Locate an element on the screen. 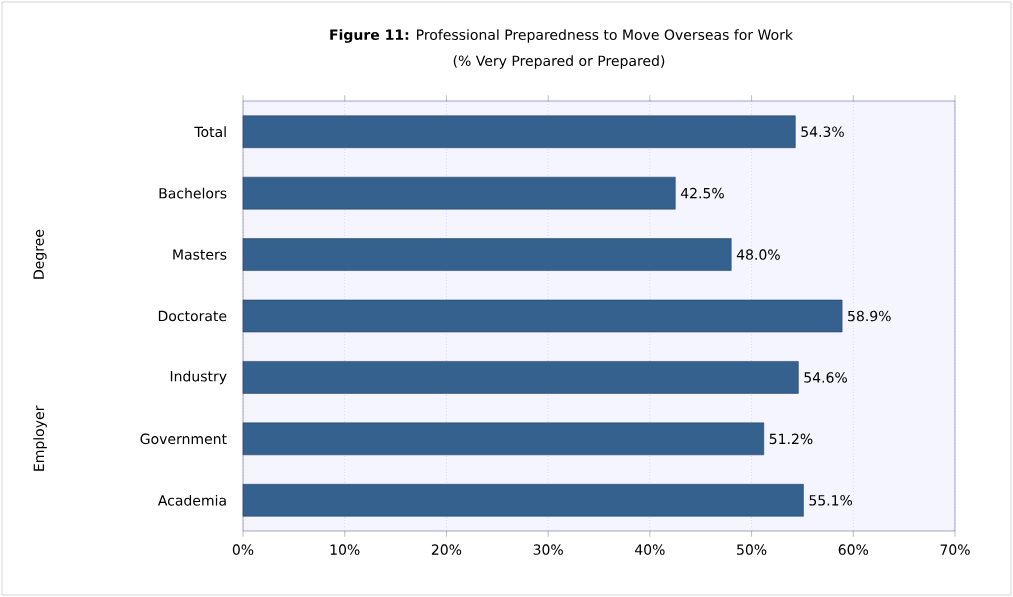 The width and height of the screenshot is (1013, 597). data-label: 54.3% is located at coordinates (822, 132).